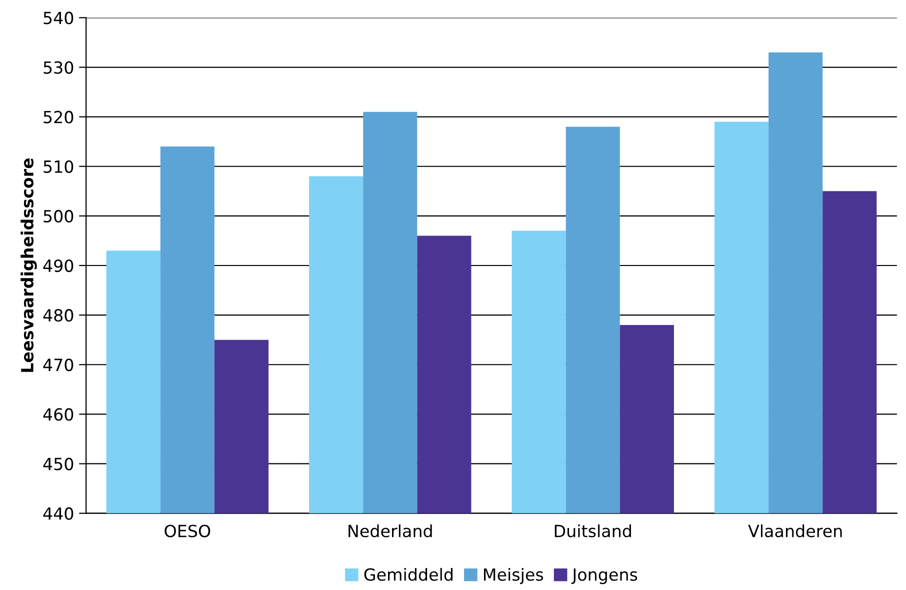  I want to click on y-axis-title: Leesvaardigheidsscore, so click(28, 265).